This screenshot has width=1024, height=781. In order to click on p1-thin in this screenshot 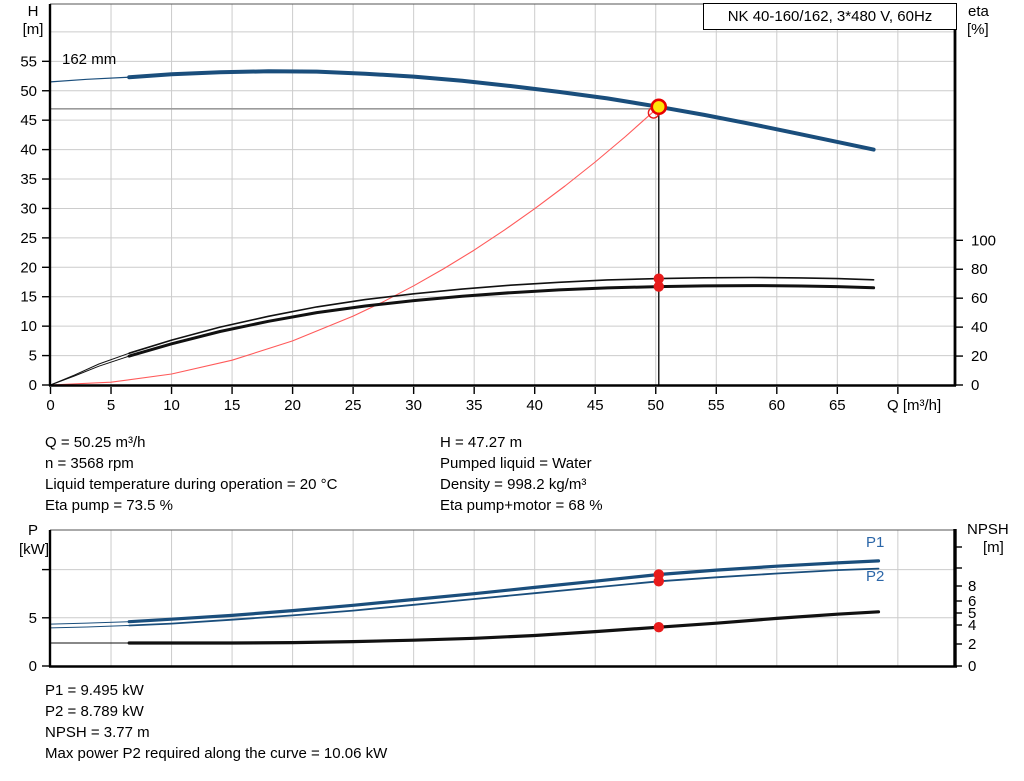, I will do `click(90, 623)`.